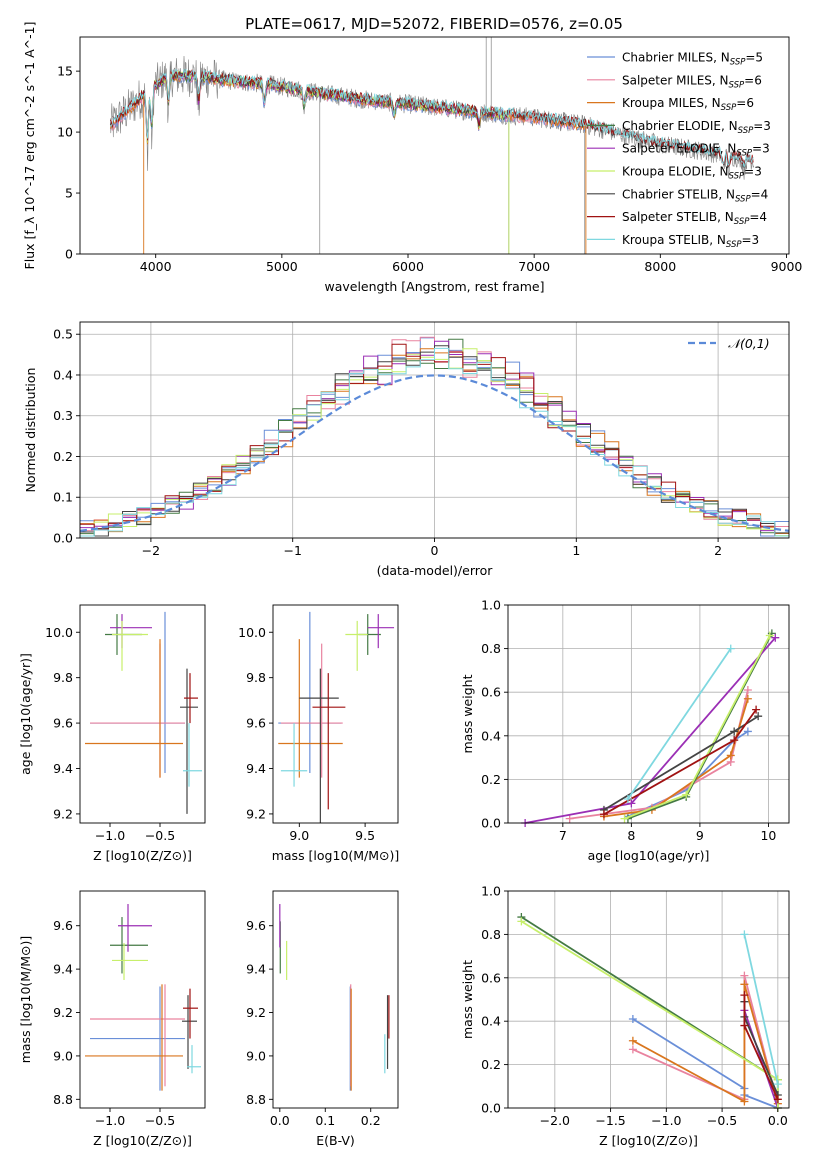 The height and width of the screenshot is (1170, 819). I want to click on series-line-kroupa-stelib, so click(761, 1009).